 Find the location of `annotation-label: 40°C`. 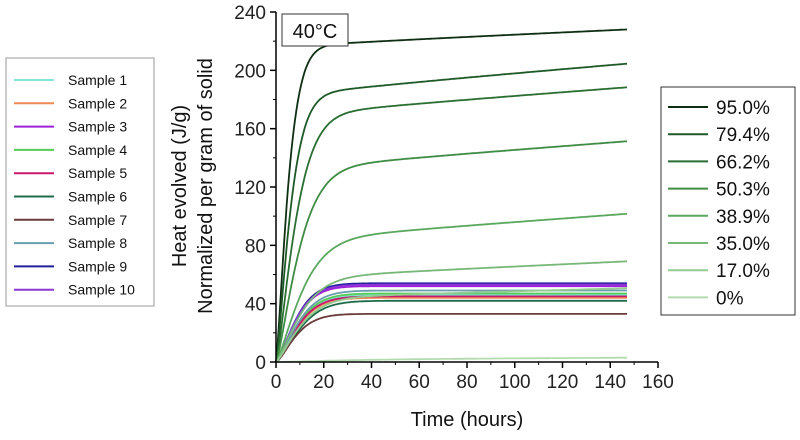

annotation-label: 40°C is located at coordinates (315, 32).